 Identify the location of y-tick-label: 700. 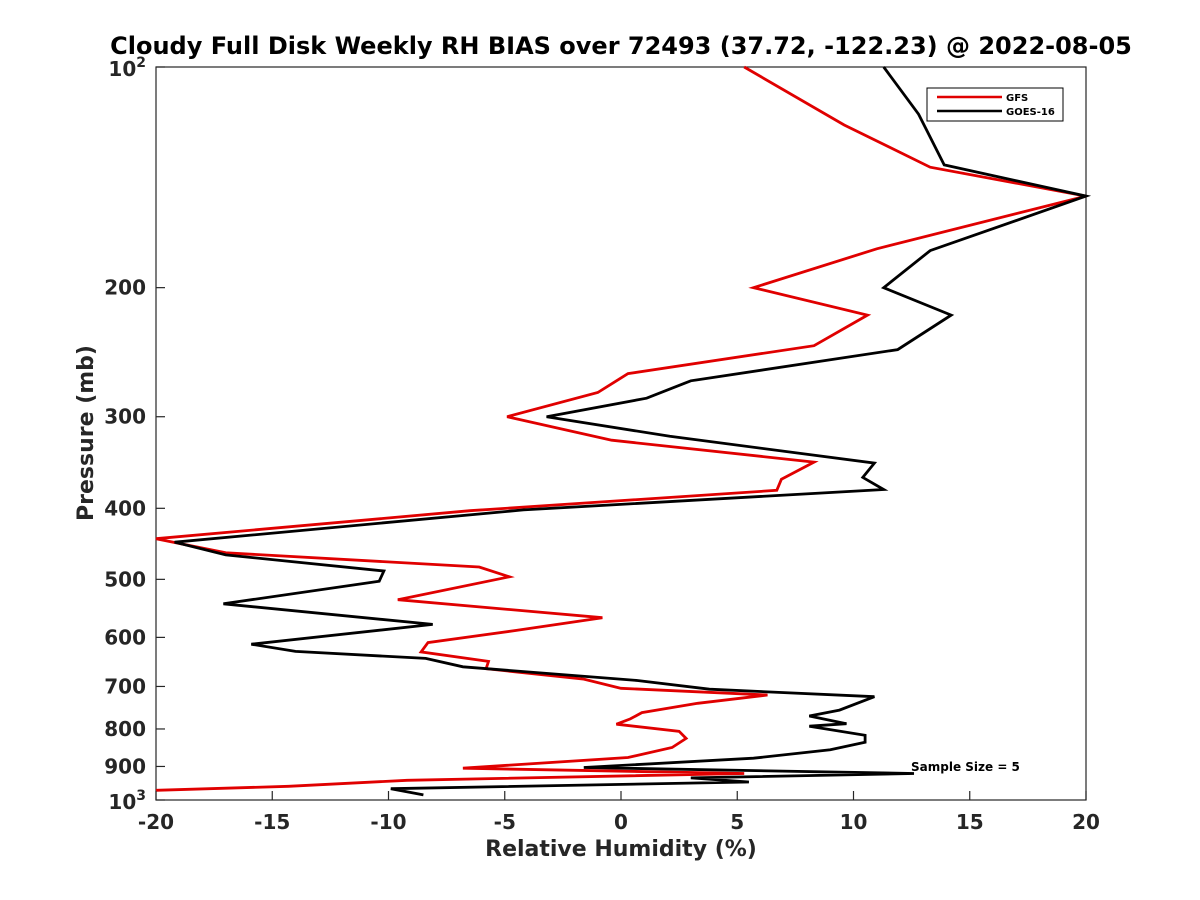
(125, 686).